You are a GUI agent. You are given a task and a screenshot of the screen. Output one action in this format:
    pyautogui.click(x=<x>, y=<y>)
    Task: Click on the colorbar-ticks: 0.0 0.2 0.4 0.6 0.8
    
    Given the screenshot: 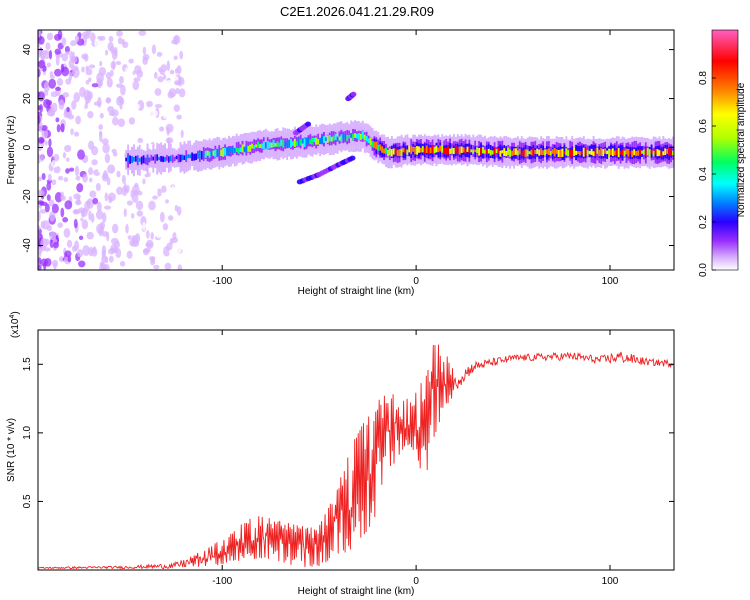 What is the action you would take?
    pyautogui.click(x=707, y=174)
    